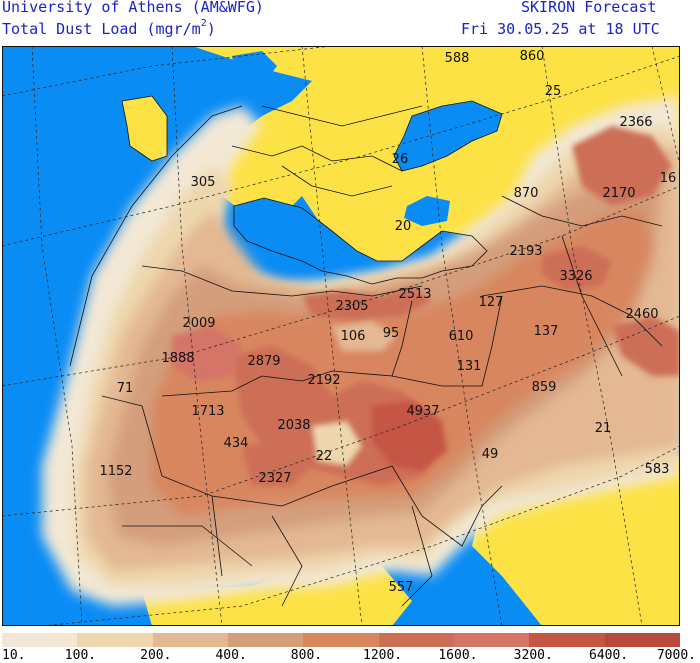 Image resolution: width=700 pixels, height=663 pixels. Describe the element at coordinates (603, 428) in the screenshot. I see `value-label: 21` at that location.